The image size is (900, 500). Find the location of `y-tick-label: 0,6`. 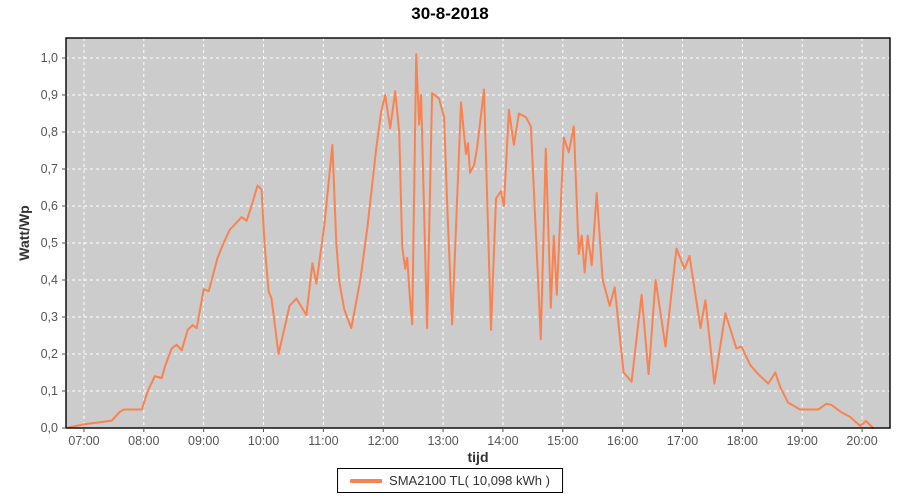

y-tick-label: 0,6 is located at coordinates (49, 206).